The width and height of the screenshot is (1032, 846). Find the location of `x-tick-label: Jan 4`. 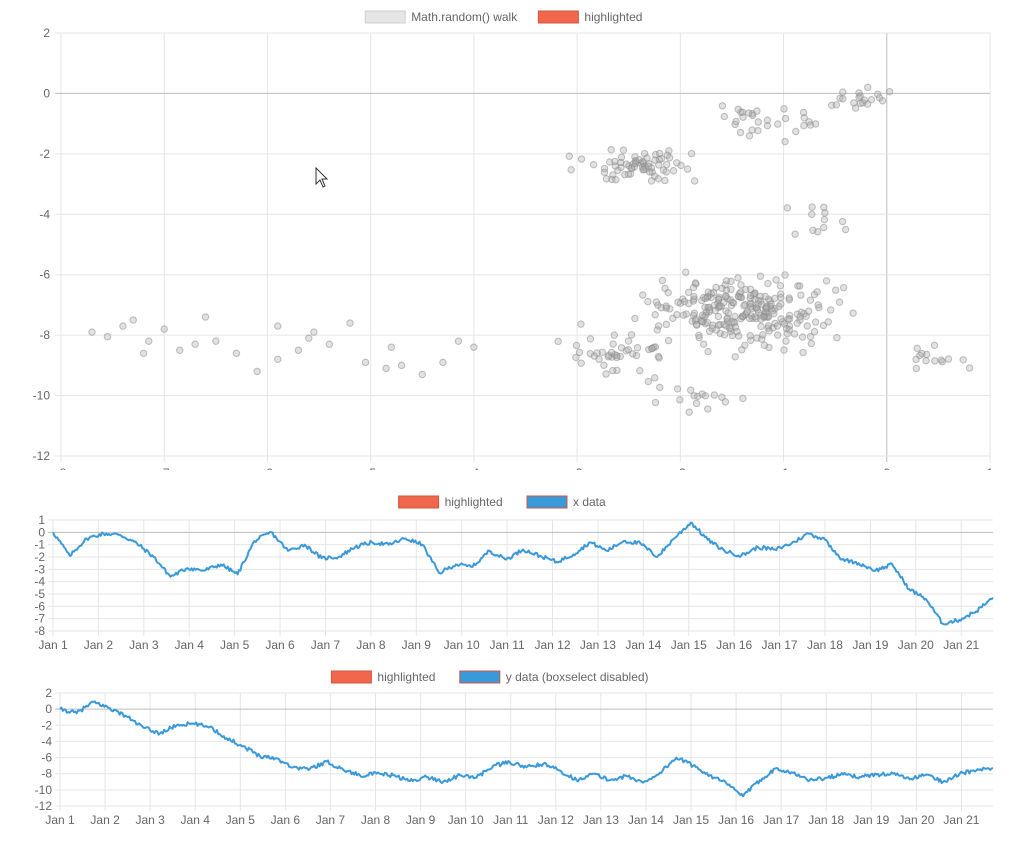

x-tick-label: Jan 4 is located at coordinates (190, 645).